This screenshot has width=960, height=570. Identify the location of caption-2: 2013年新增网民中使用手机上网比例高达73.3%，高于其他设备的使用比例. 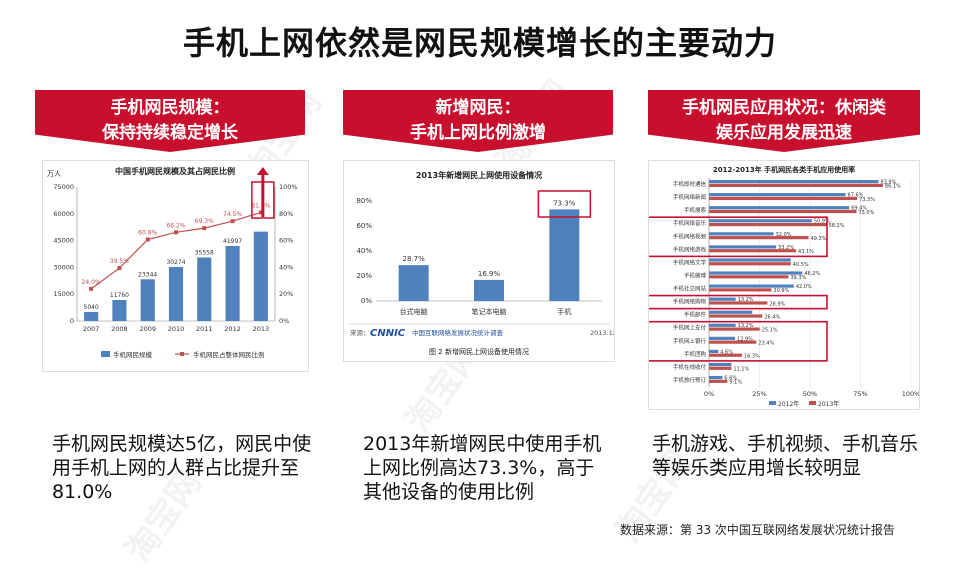
(482, 468).